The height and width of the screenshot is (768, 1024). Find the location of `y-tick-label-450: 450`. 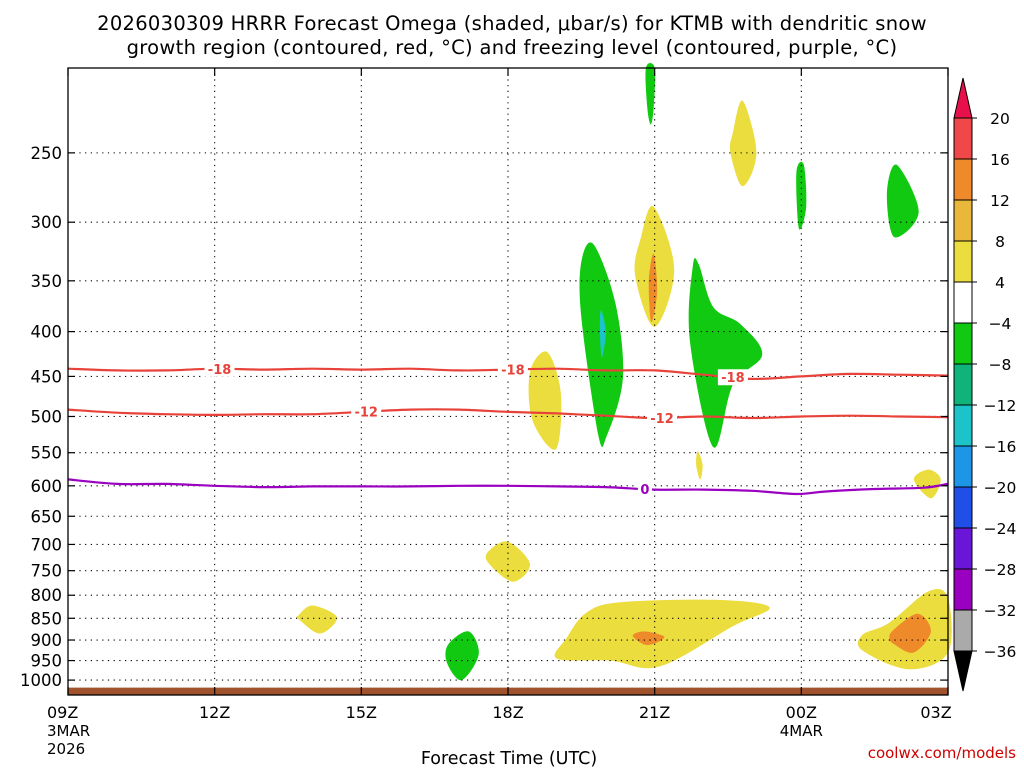

y-tick-label-450: 450 is located at coordinates (47, 376).